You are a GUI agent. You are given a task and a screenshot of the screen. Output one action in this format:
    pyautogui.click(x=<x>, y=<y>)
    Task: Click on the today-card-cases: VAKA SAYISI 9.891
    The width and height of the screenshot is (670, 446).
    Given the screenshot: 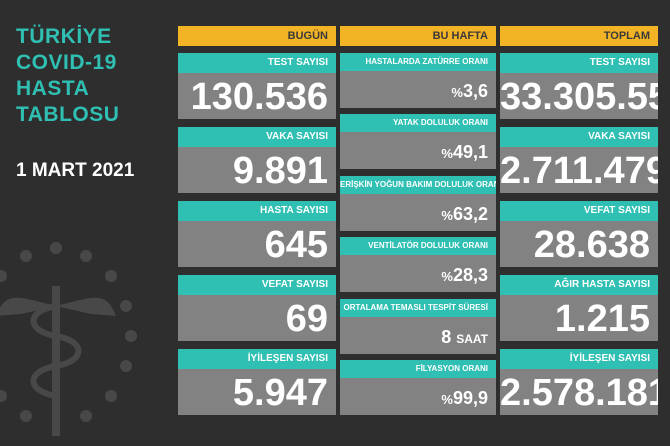 What is the action you would take?
    pyautogui.click(x=257, y=160)
    